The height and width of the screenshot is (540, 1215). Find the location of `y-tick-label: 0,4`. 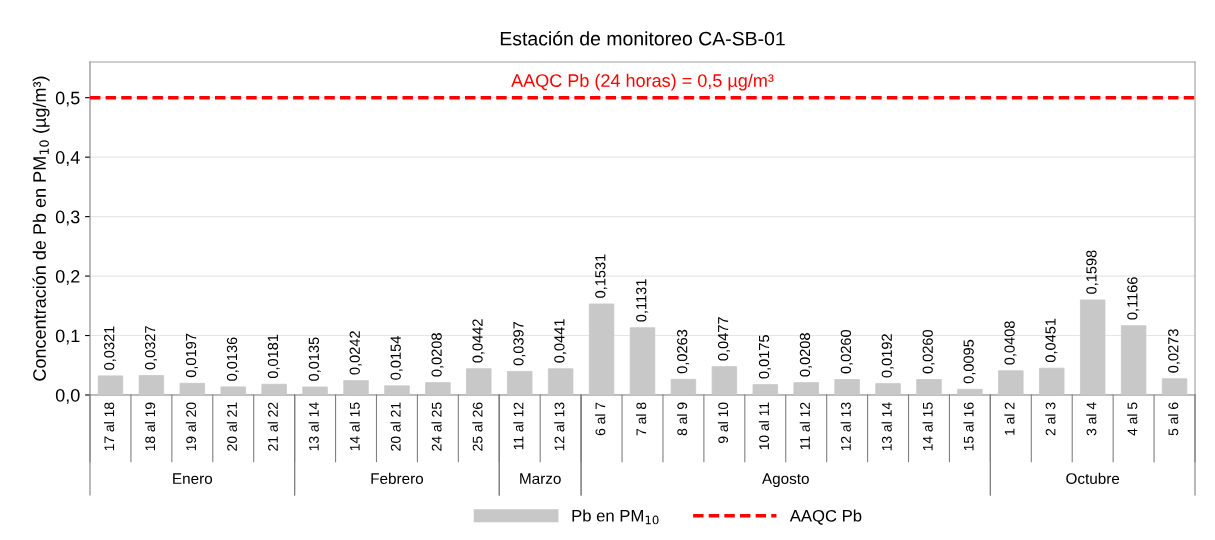

y-tick-label: 0,4 is located at coordinates (67, 158).